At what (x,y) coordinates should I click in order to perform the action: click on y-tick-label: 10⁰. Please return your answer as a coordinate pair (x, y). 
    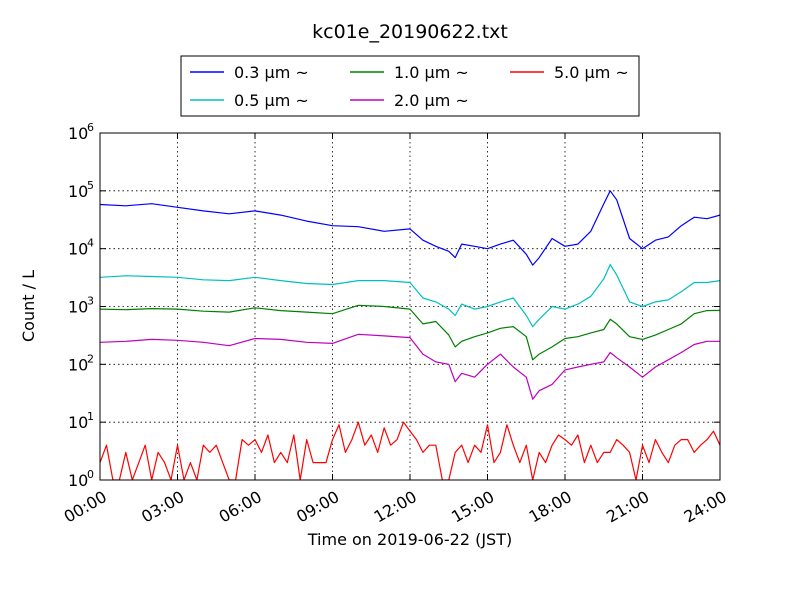
    Looking at the image, I should click on (81, 479).